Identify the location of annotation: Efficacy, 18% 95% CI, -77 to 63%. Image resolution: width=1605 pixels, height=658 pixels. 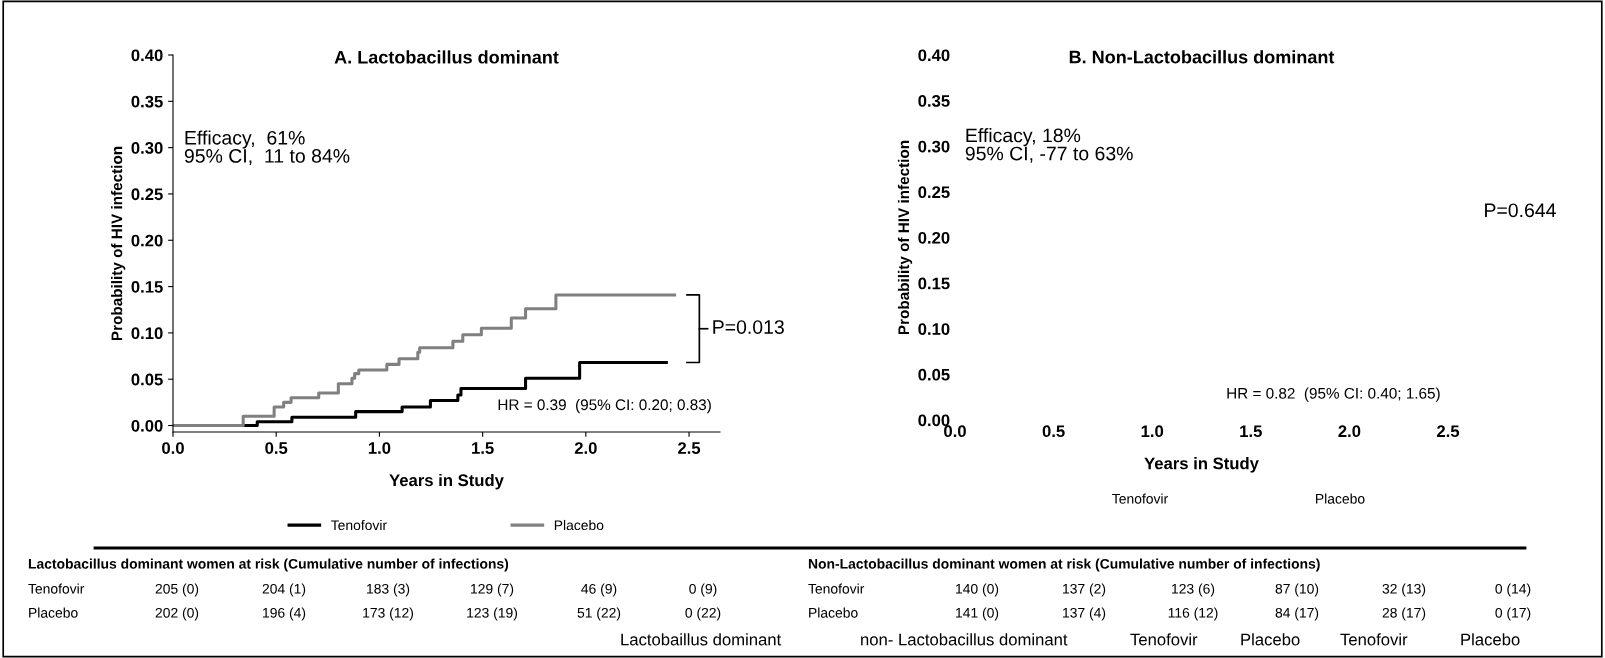
(1049, 145).